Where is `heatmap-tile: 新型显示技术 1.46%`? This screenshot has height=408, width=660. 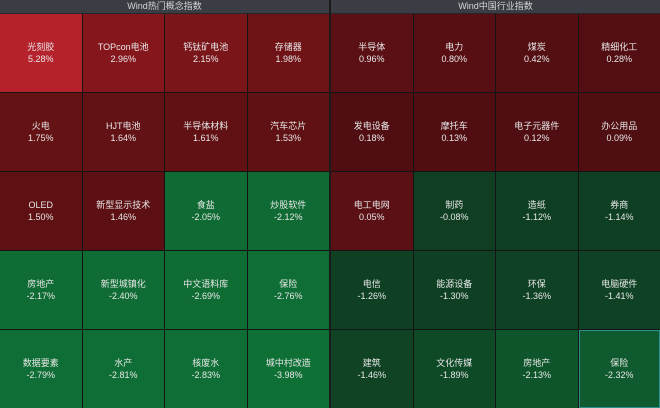 heatmap-tile: 新型显示技术 1.46% is located at coordinates (123, 211).